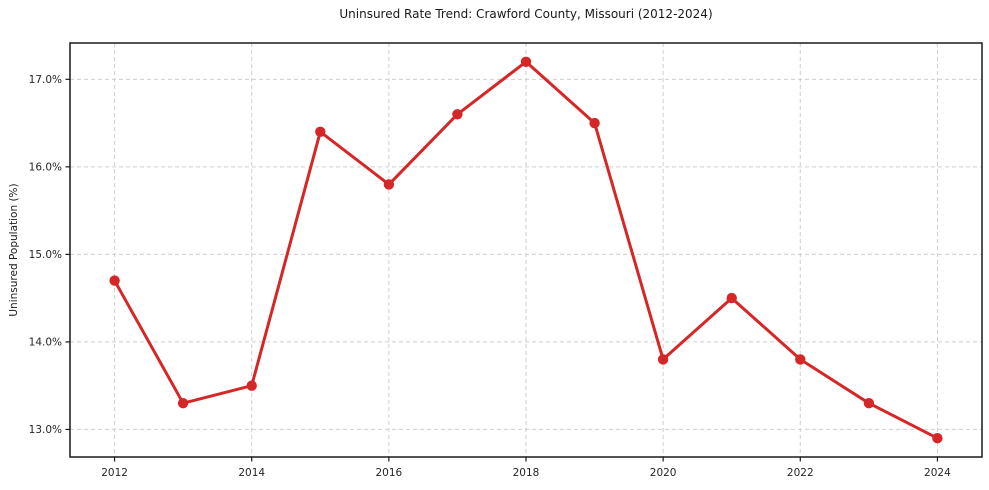 The height and width of the screenshot is (490, 989). What do you see at coordinates (731, 298) in the screenshot?
I see `data-point-2021` at bounding box center [731, 298].